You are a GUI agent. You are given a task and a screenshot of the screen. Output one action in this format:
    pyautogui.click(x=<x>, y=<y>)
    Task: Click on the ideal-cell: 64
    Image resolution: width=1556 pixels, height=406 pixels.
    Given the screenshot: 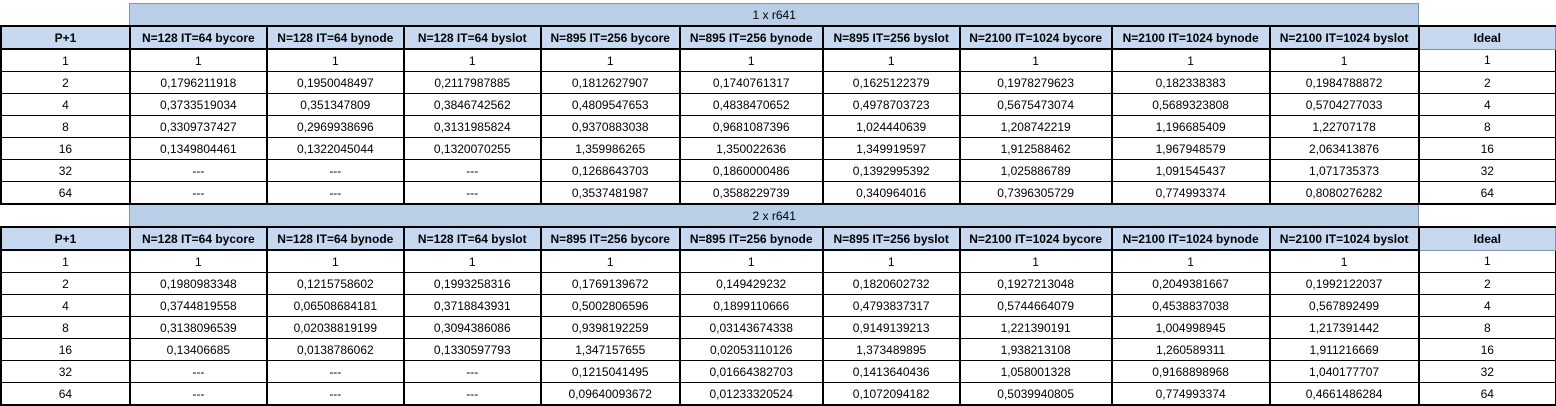 What is the action you would take?
    pyautogui.click(x=1486, y=193)
    